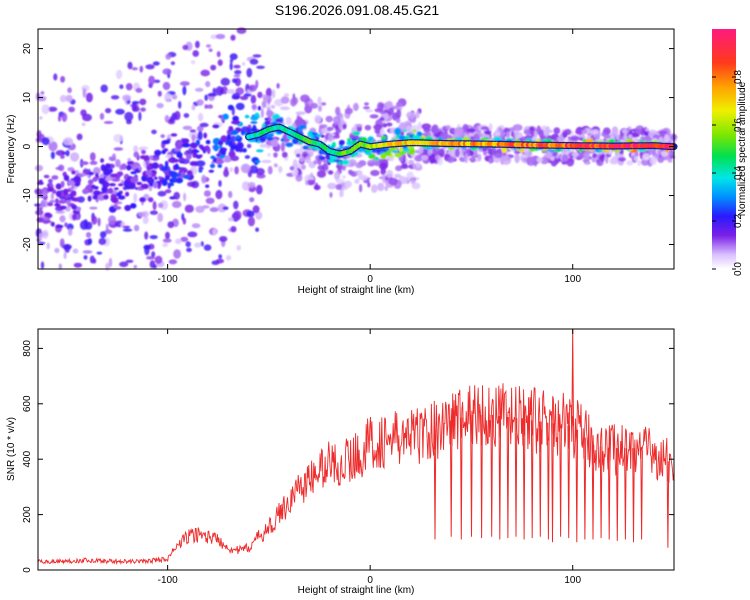 The height and width of the screenshot is (600, 750). I want to click on chart-title: S196.2026.091.08.45.G21, so click(357, 10).